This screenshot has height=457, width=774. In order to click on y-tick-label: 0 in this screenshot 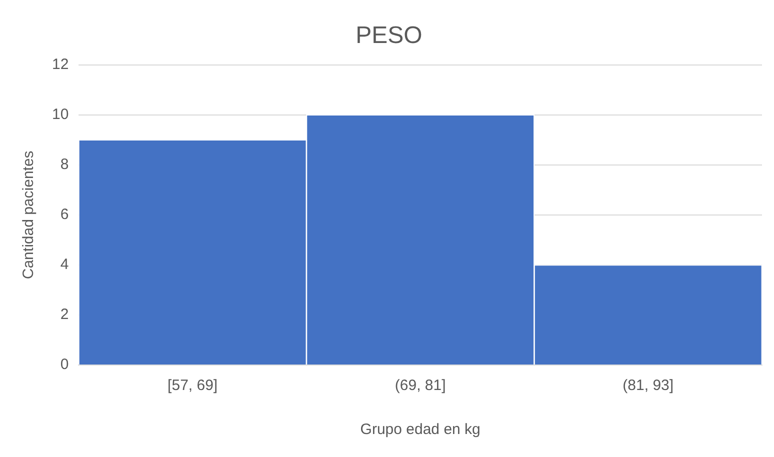, I will do `click(64, 365)`.